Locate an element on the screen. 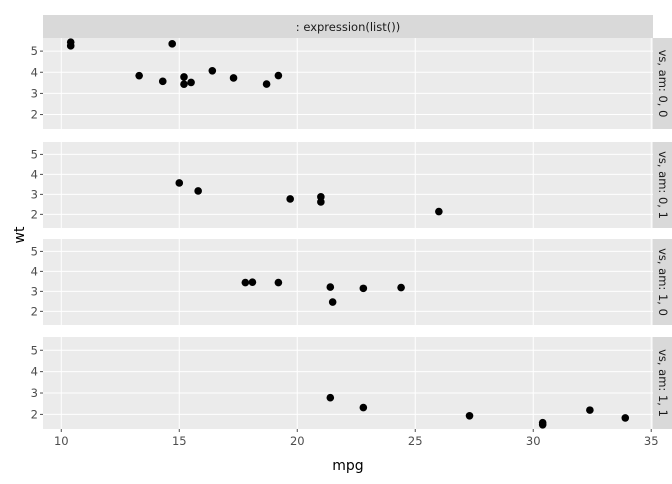 The height and width of the screenshot is (484, 672). x-tick-label: 25 is located at coordinates (415, 441).